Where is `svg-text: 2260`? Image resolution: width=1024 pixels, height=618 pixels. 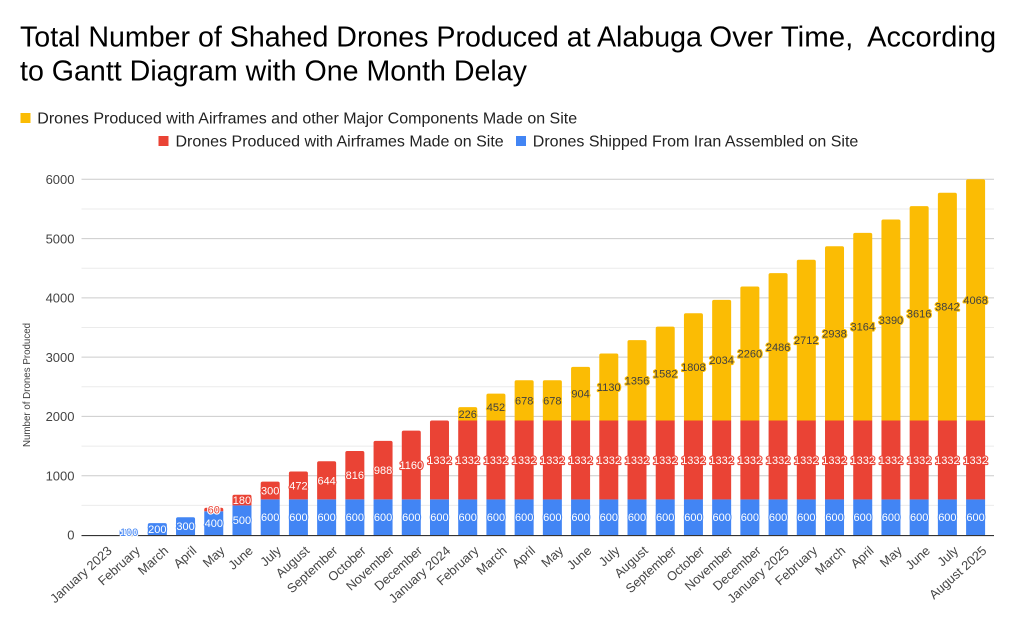 svg-text: 2260 is located at coordinates (750, 354).